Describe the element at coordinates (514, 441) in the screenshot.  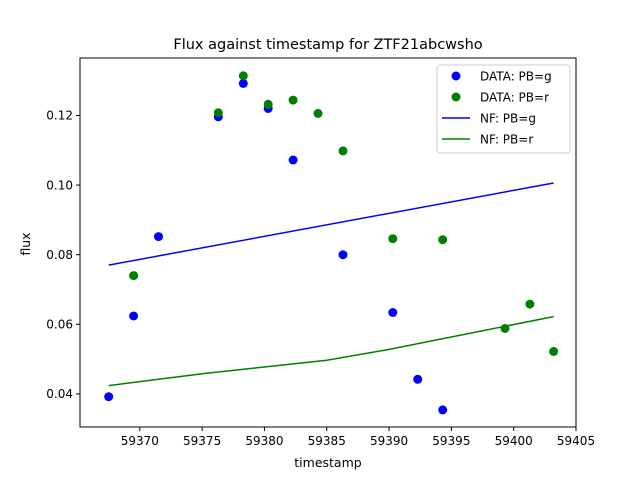
I see `x-tick-label: 59400` at that location.